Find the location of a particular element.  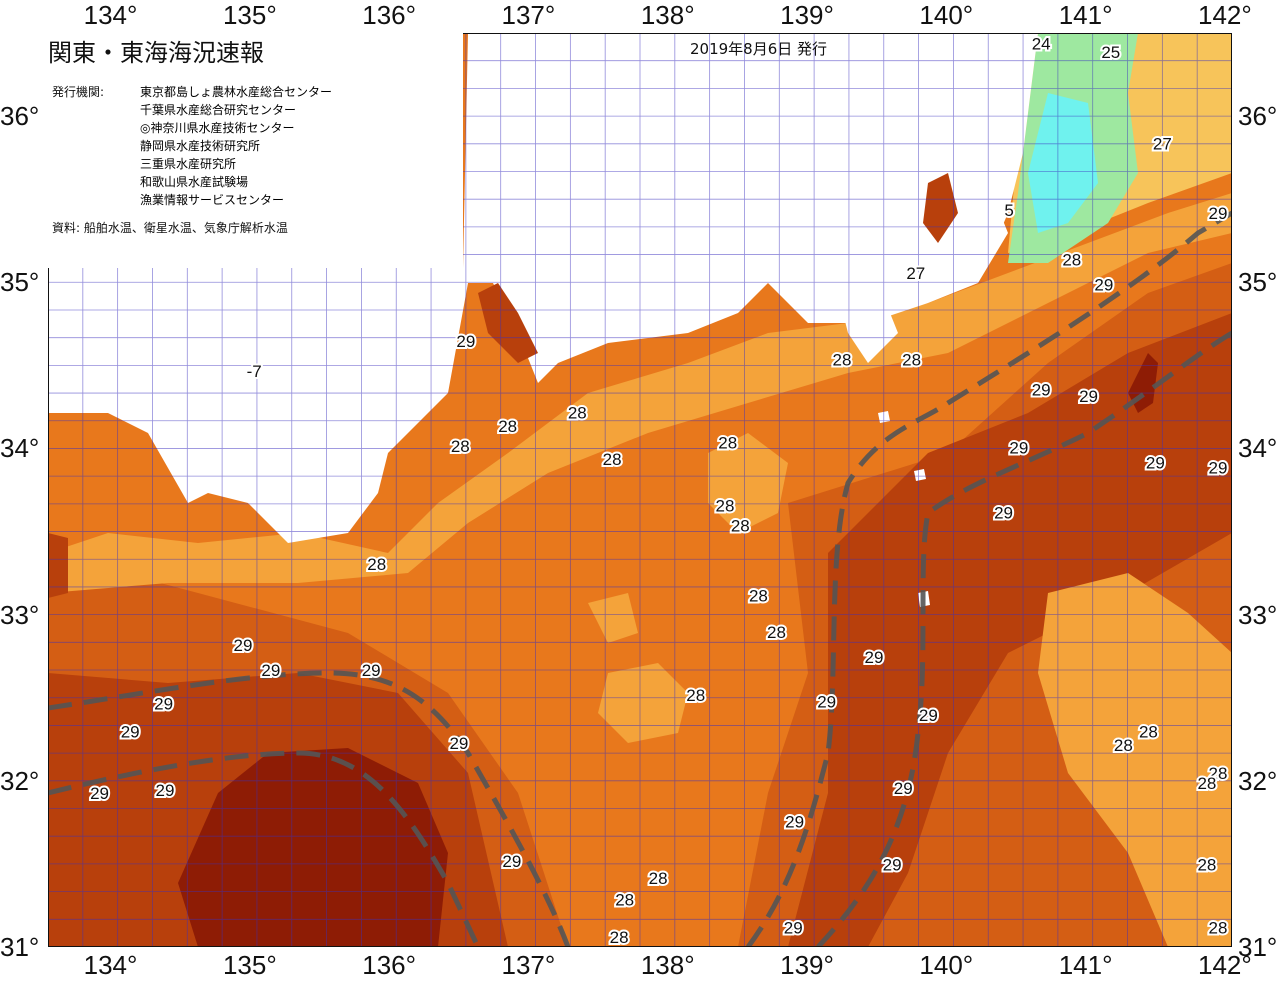

lat-label-right: 34° is located at coordinates (1258, 448).